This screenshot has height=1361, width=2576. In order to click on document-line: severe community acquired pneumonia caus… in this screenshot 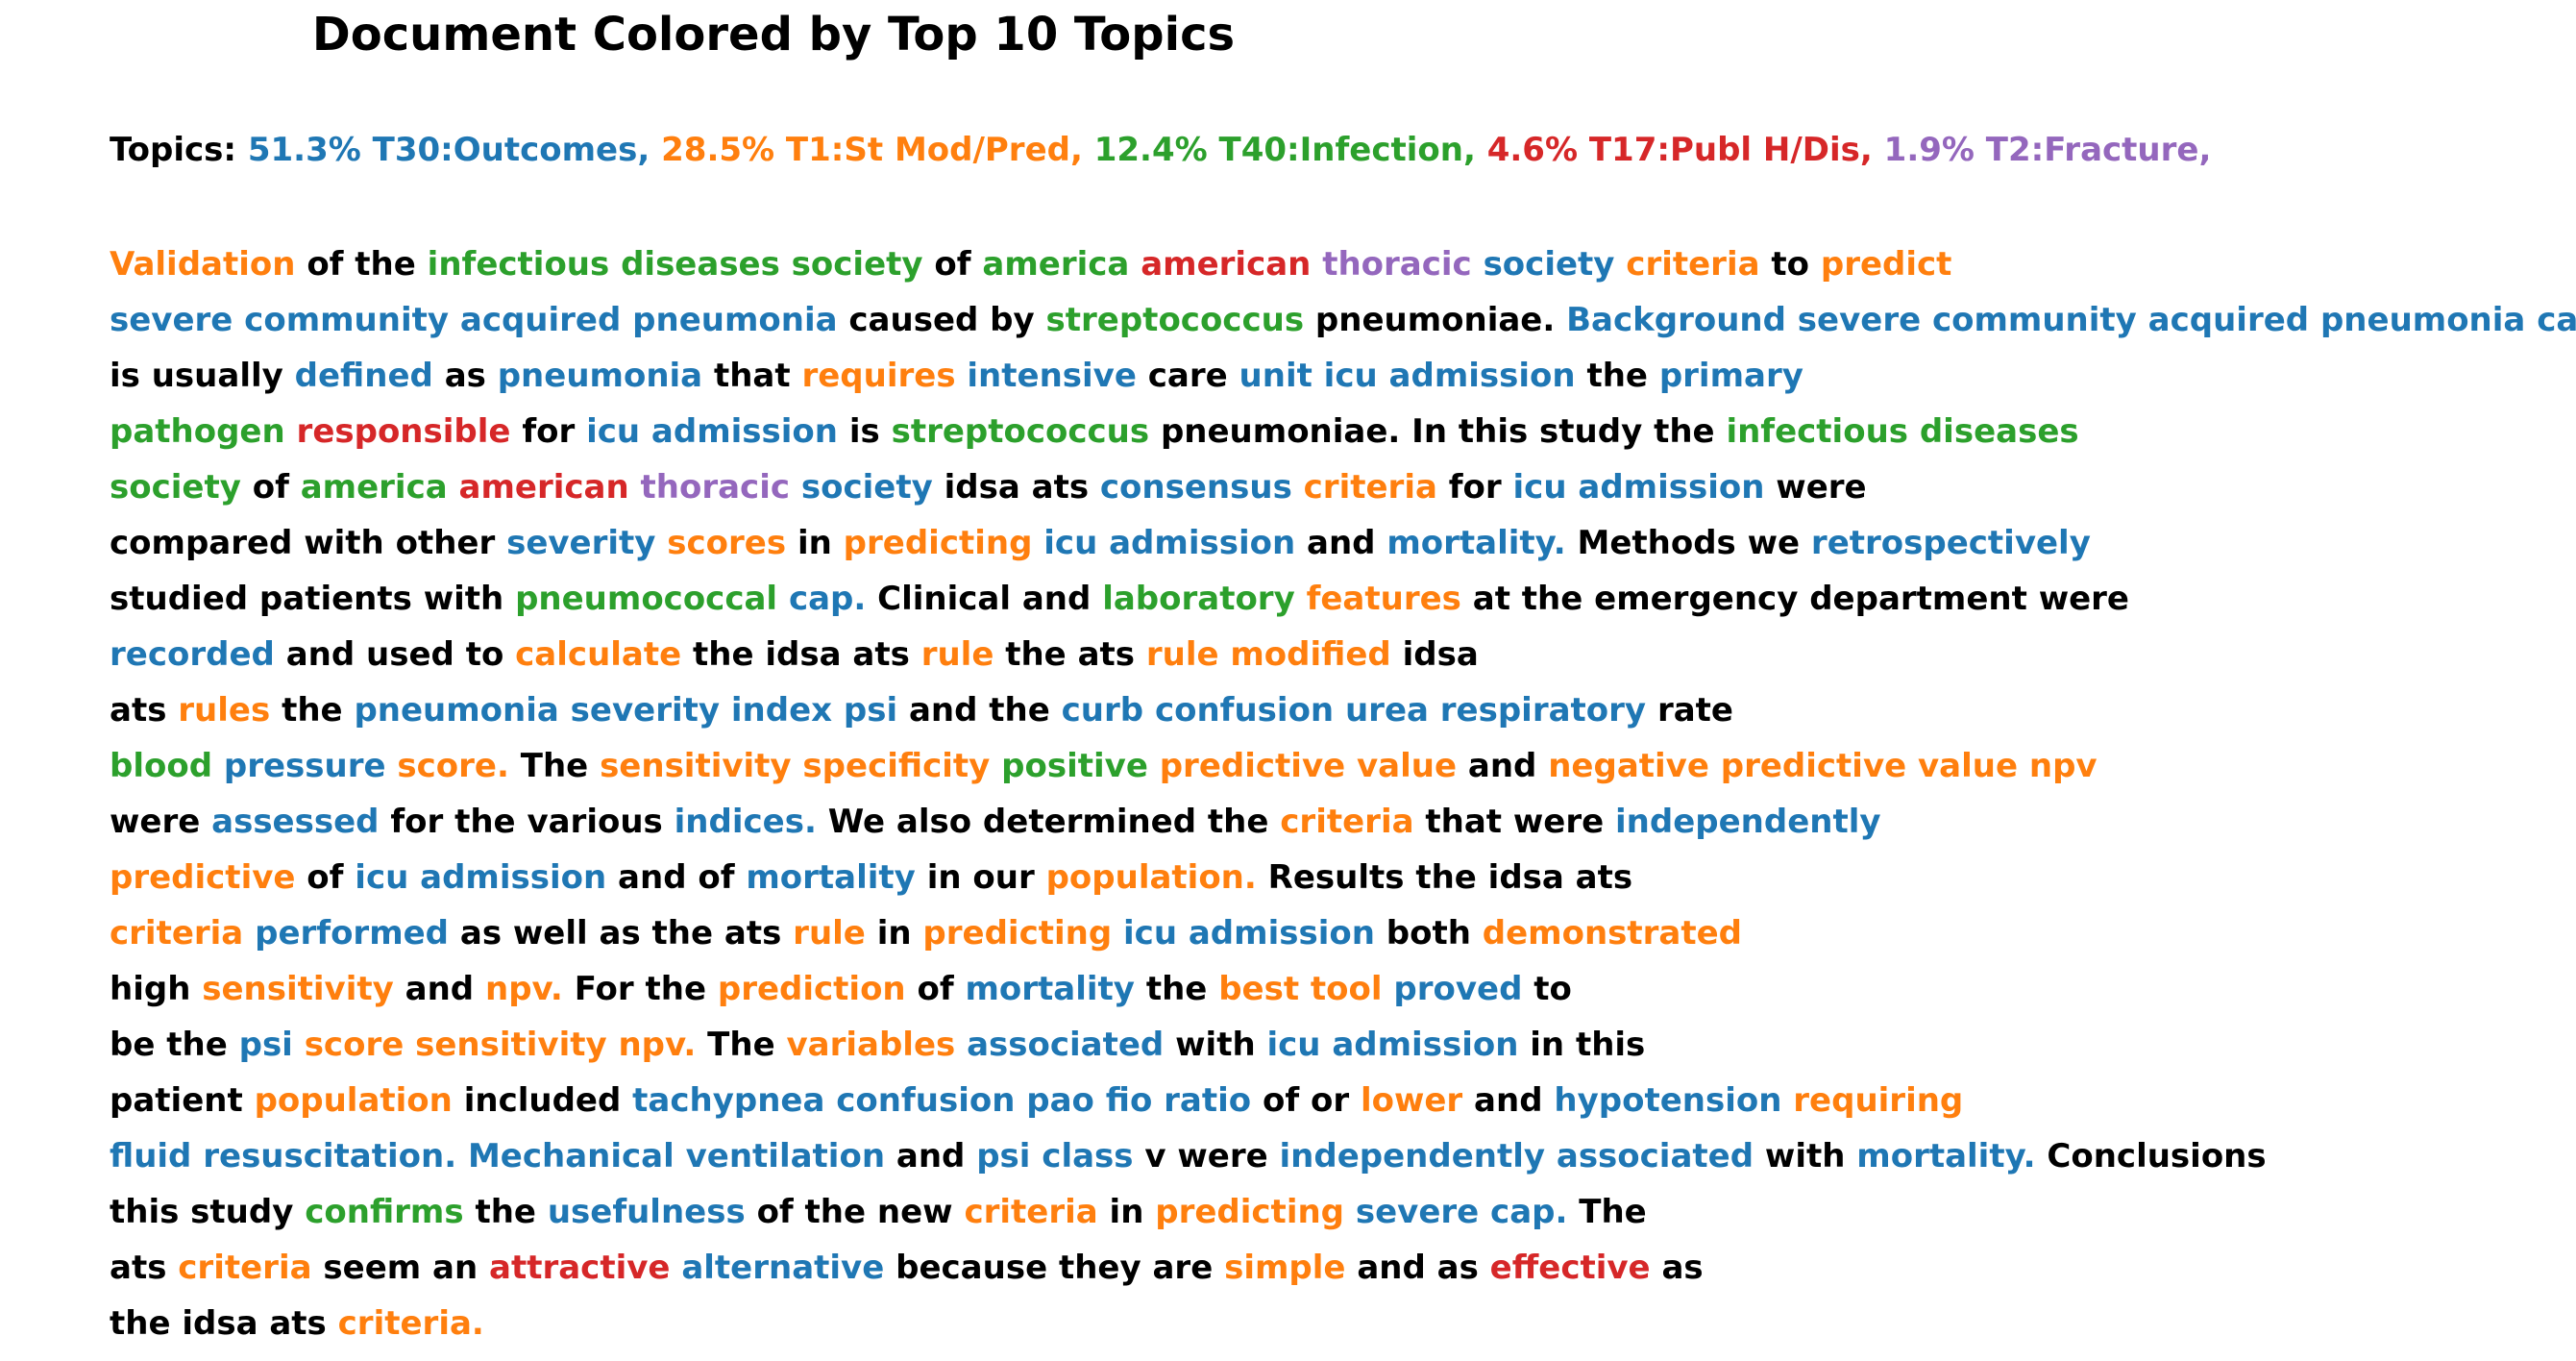, I will do `click(1343, 320)`.